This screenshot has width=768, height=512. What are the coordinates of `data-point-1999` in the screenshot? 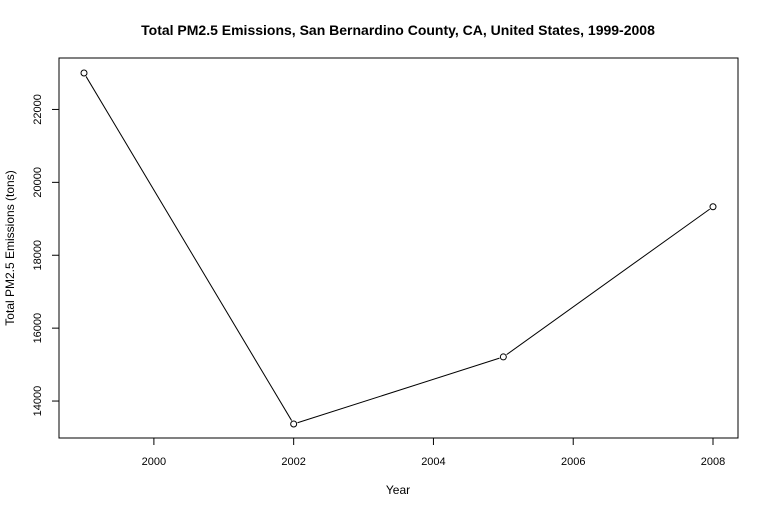 It's located at (84, 73).